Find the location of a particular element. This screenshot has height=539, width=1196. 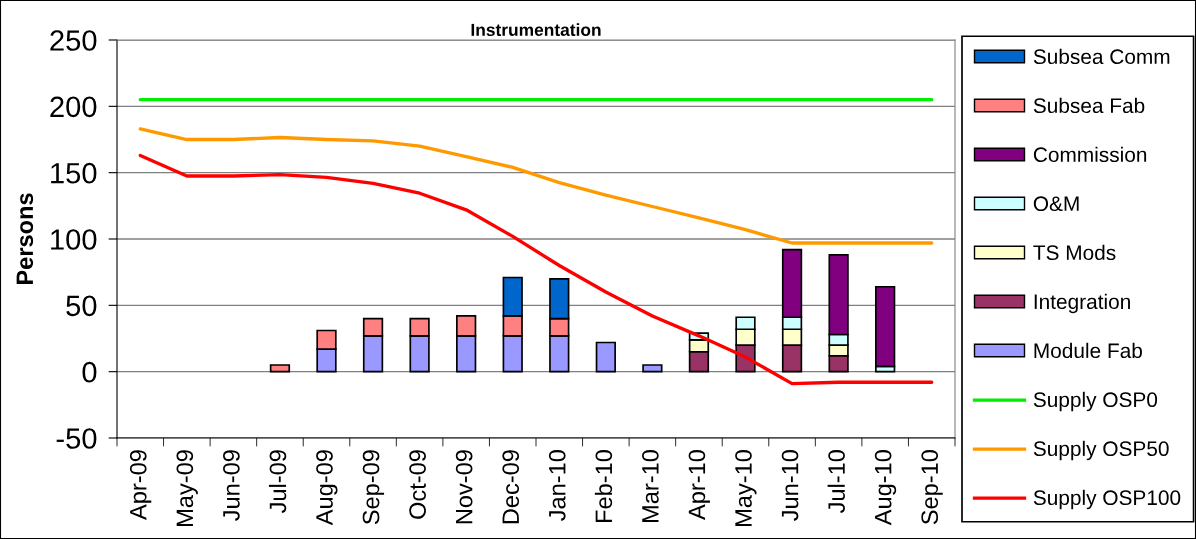

y-tick-label: 250 is located at coordinates (73, 40).